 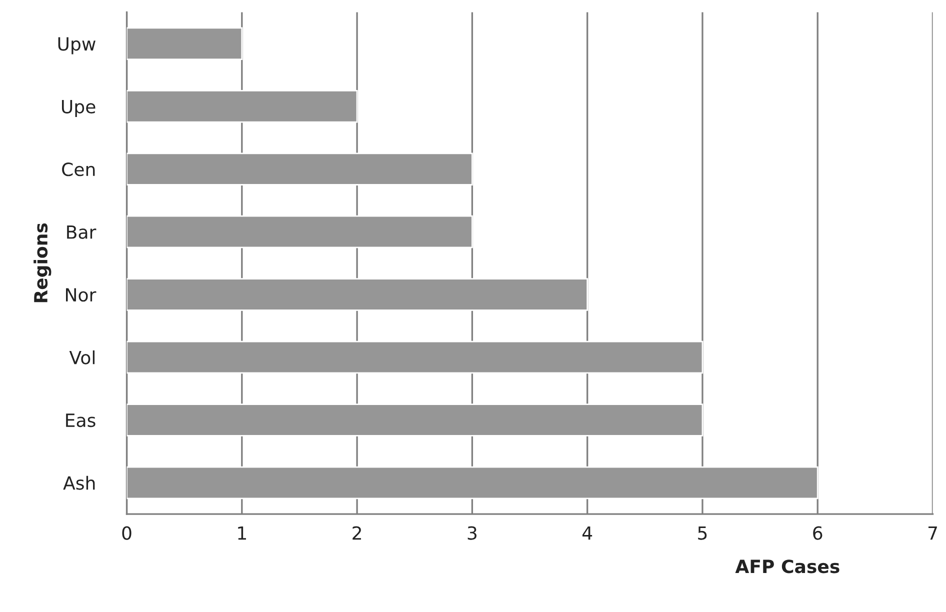 What do you see at coordinates (587, 533) in the screenshot?
I see `x-tick-label: 4` at bounding box center [587, 533].